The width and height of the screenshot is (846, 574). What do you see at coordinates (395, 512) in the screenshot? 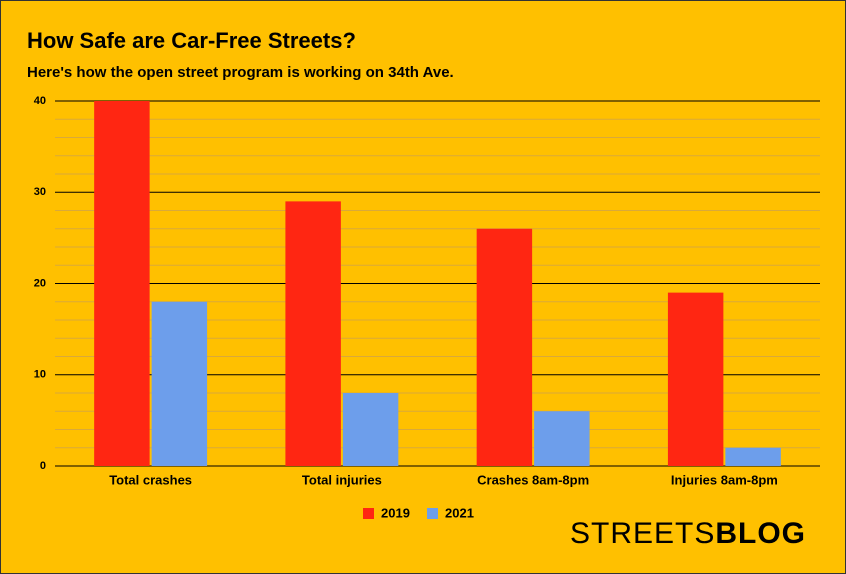
I see `legend-label: 2019` at bounding box center [395, 512].